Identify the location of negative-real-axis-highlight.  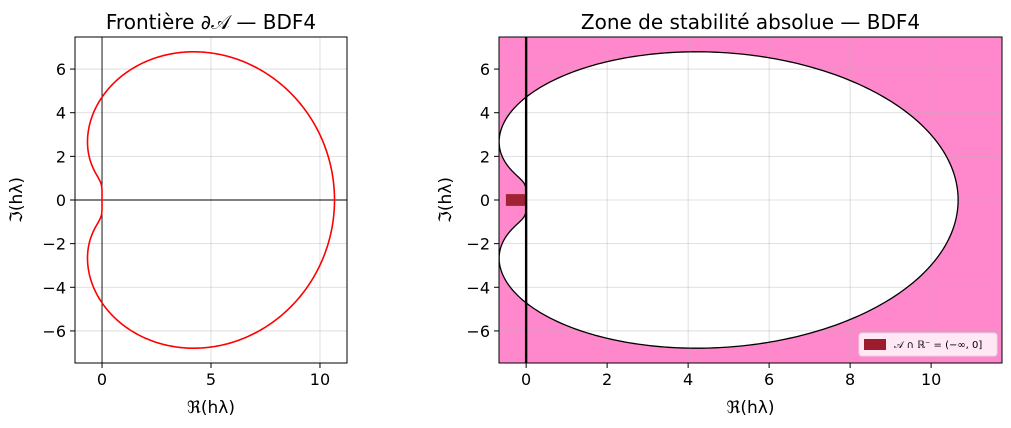
(516, 200).